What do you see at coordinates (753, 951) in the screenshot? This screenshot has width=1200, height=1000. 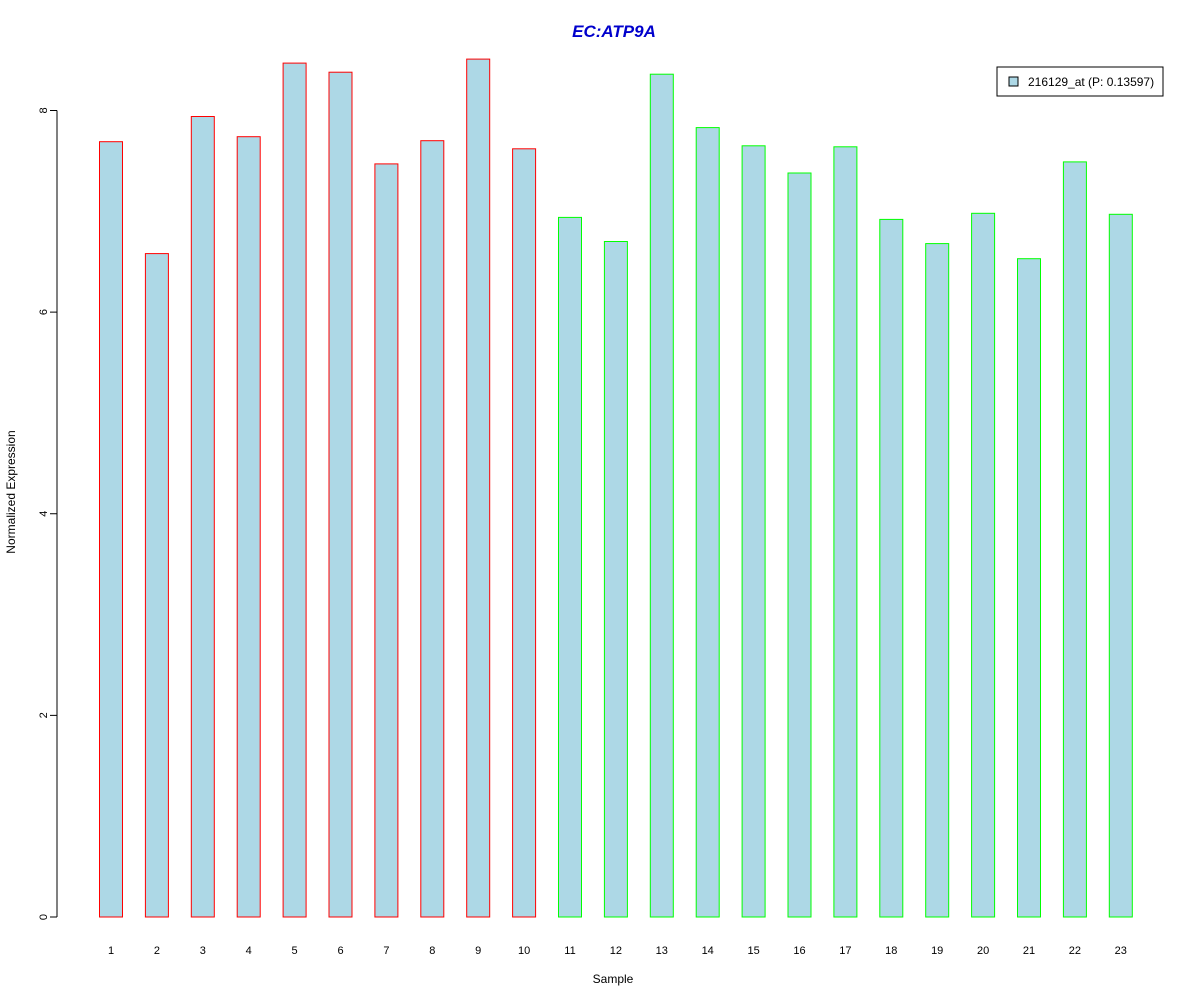 I see `x-tick-label: 15` at bounding box center [753, 951].